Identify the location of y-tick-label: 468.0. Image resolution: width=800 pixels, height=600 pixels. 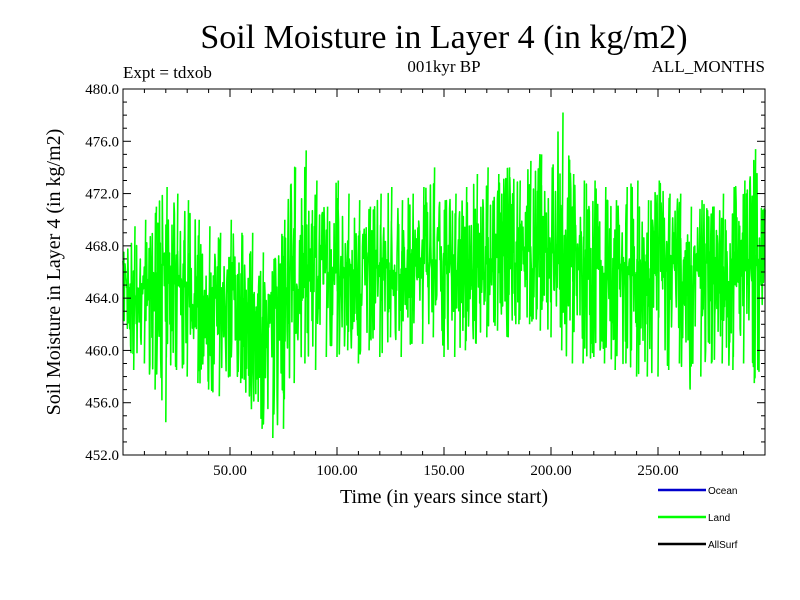
(102, 247).